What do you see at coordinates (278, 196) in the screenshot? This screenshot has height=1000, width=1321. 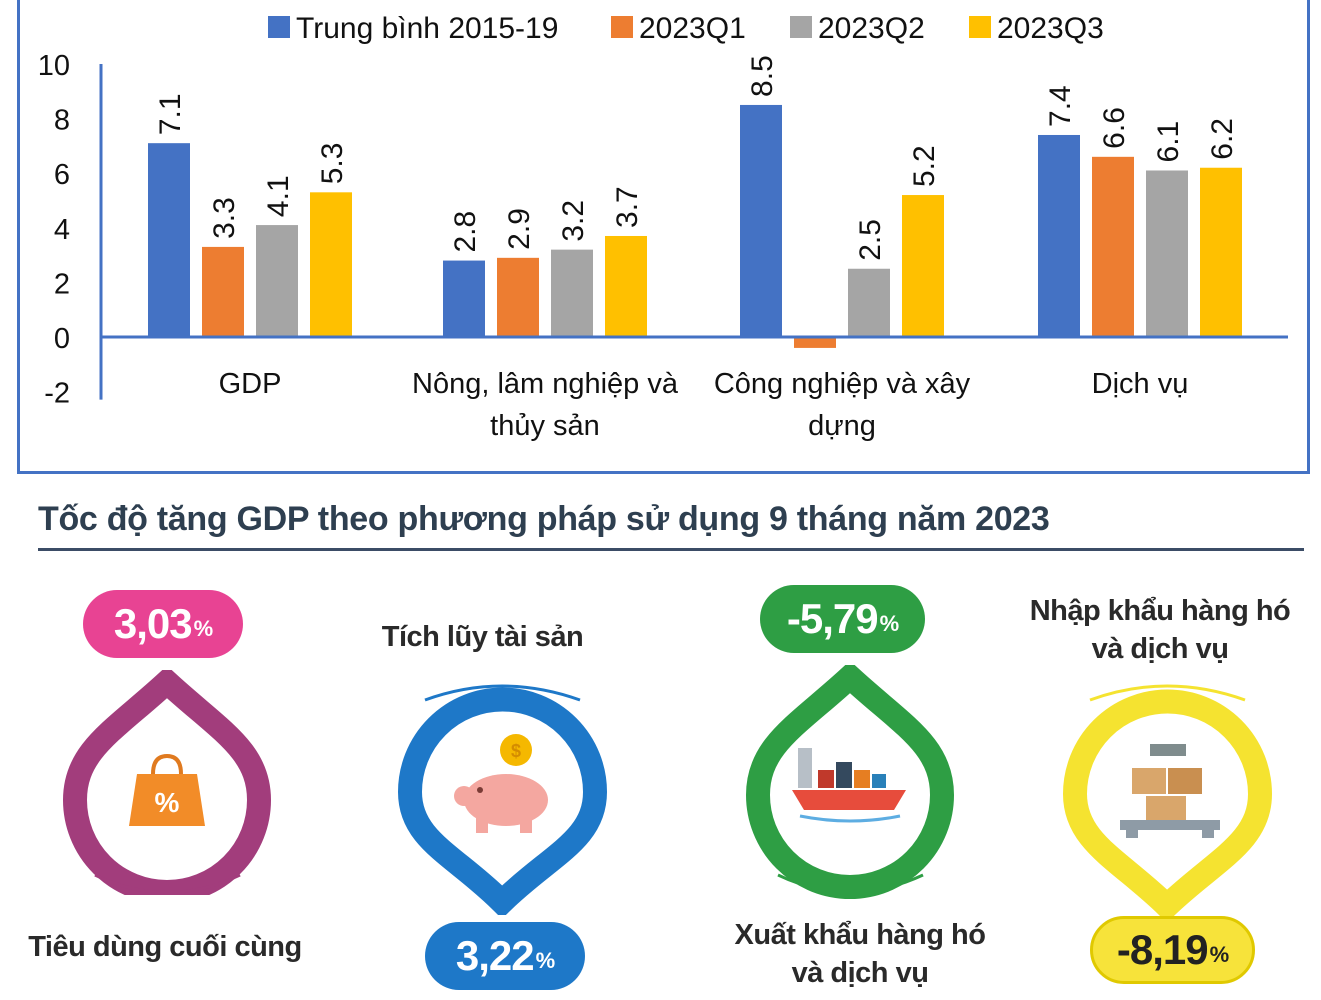 I see `data-label: 4.1` at bounding box center [278, 196].